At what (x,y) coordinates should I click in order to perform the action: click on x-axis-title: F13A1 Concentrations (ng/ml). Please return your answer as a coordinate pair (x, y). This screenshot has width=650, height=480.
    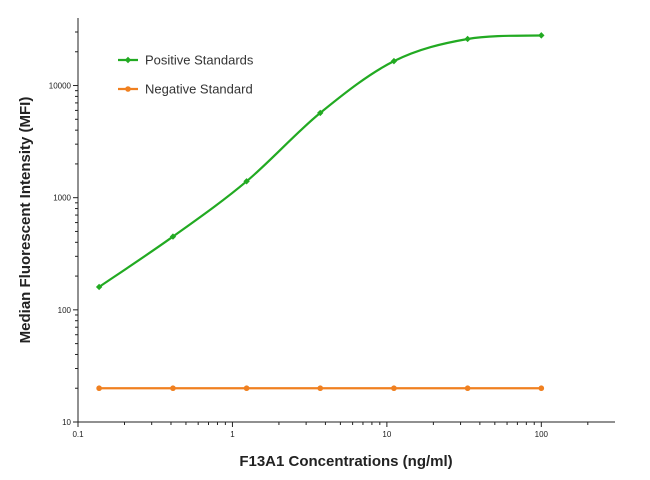
    Looking at the image, I should click on (345, 461).